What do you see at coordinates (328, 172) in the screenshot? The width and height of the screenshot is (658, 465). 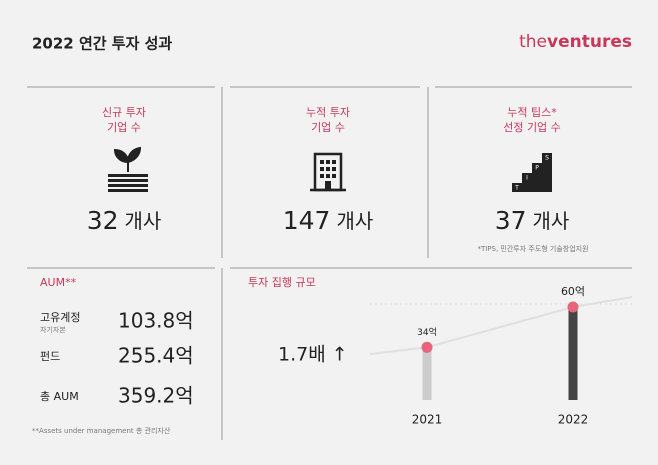 I see `building-icon` at bounding box center [328, 172].